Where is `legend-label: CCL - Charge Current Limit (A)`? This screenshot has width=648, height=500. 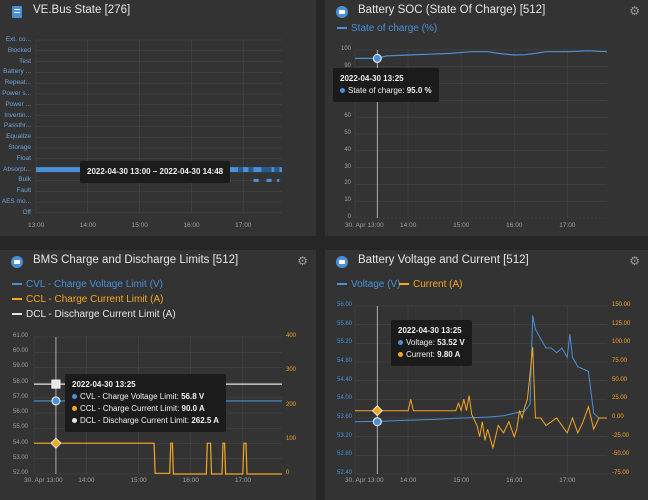
legend-label: CCL - Charge Current Limit (A) is located at coordinates (95, 299).